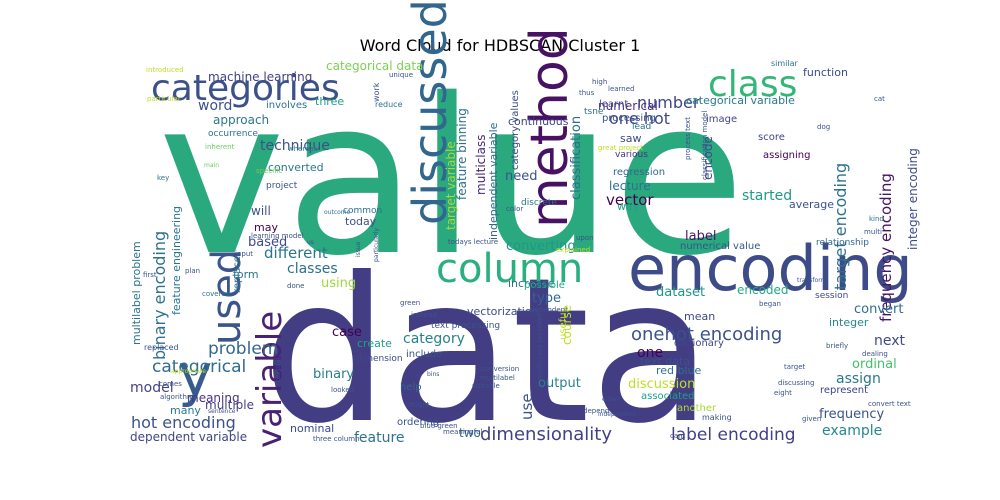  What do you see at coordinates (546, 298) in the screenshot?
I see `word-type: type` at bounding box center [546, 298].